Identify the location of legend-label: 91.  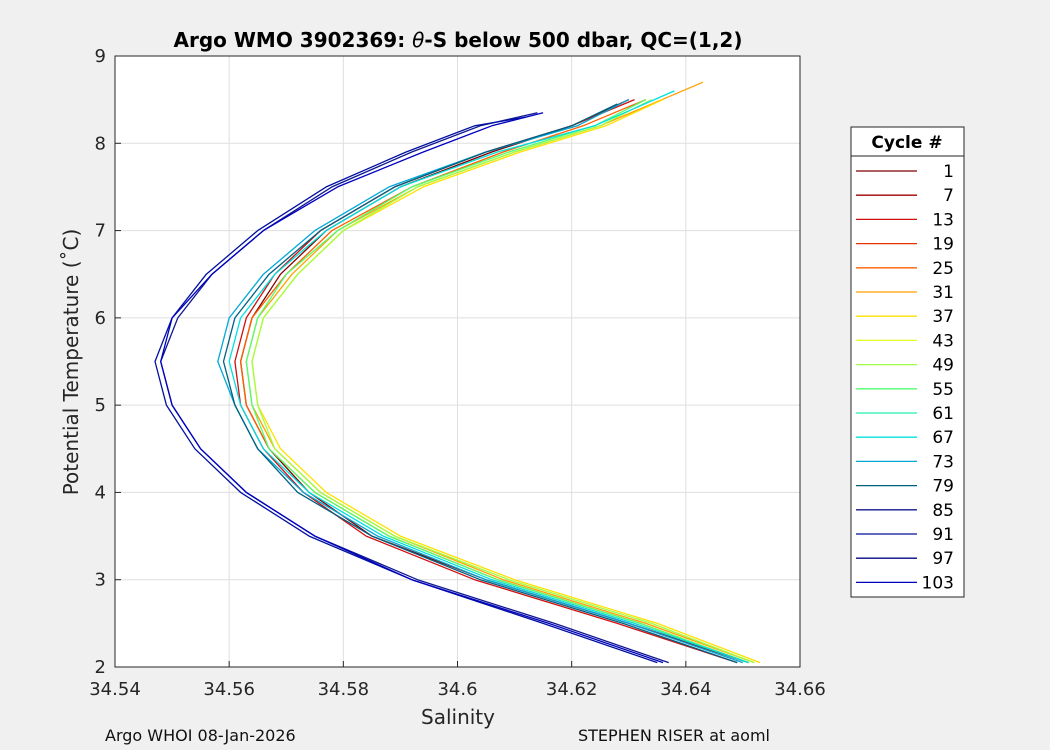
(943, 535).